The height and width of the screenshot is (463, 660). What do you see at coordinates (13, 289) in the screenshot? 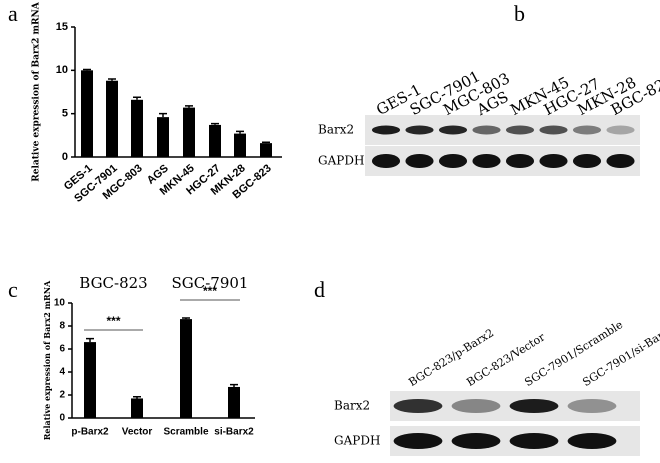
I see `panel-letter: c` at bounding box center [13, 289].